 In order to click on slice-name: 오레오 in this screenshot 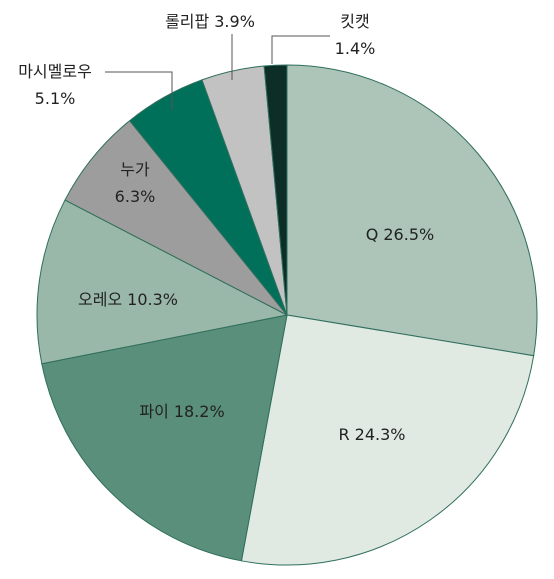, I will do `click(100, 299)`.